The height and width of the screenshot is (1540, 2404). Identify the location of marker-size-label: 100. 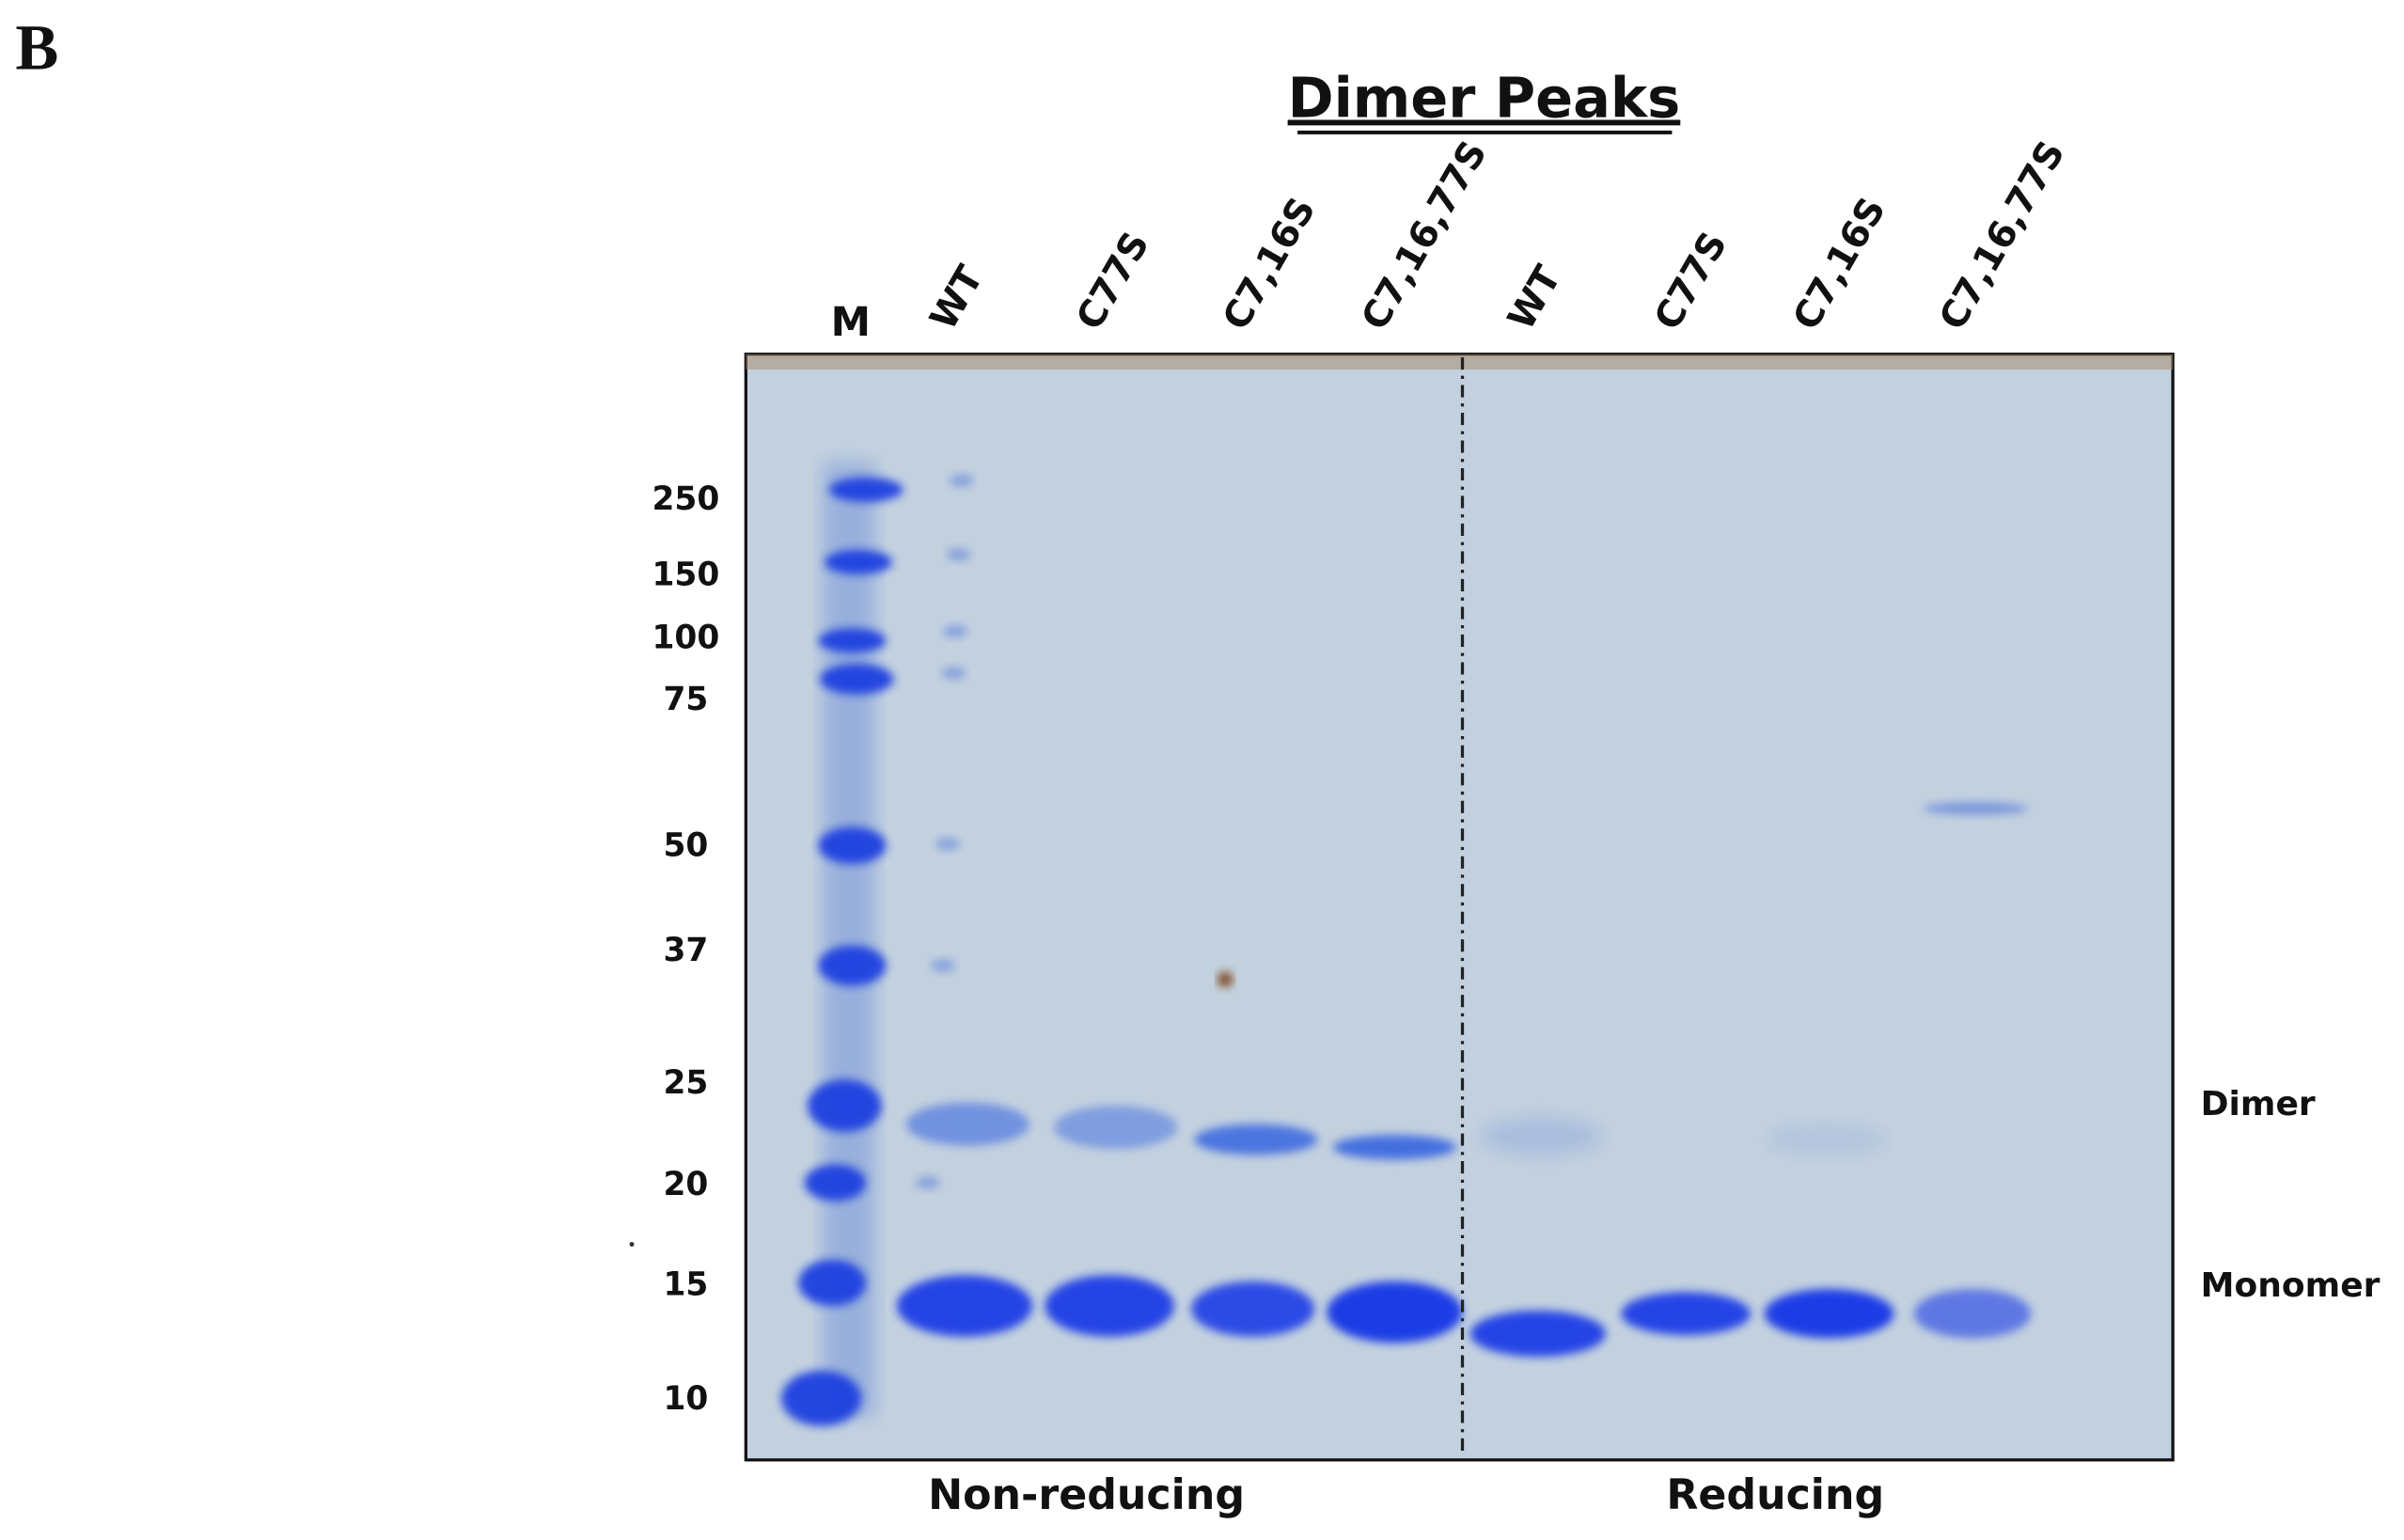
(685, 638).